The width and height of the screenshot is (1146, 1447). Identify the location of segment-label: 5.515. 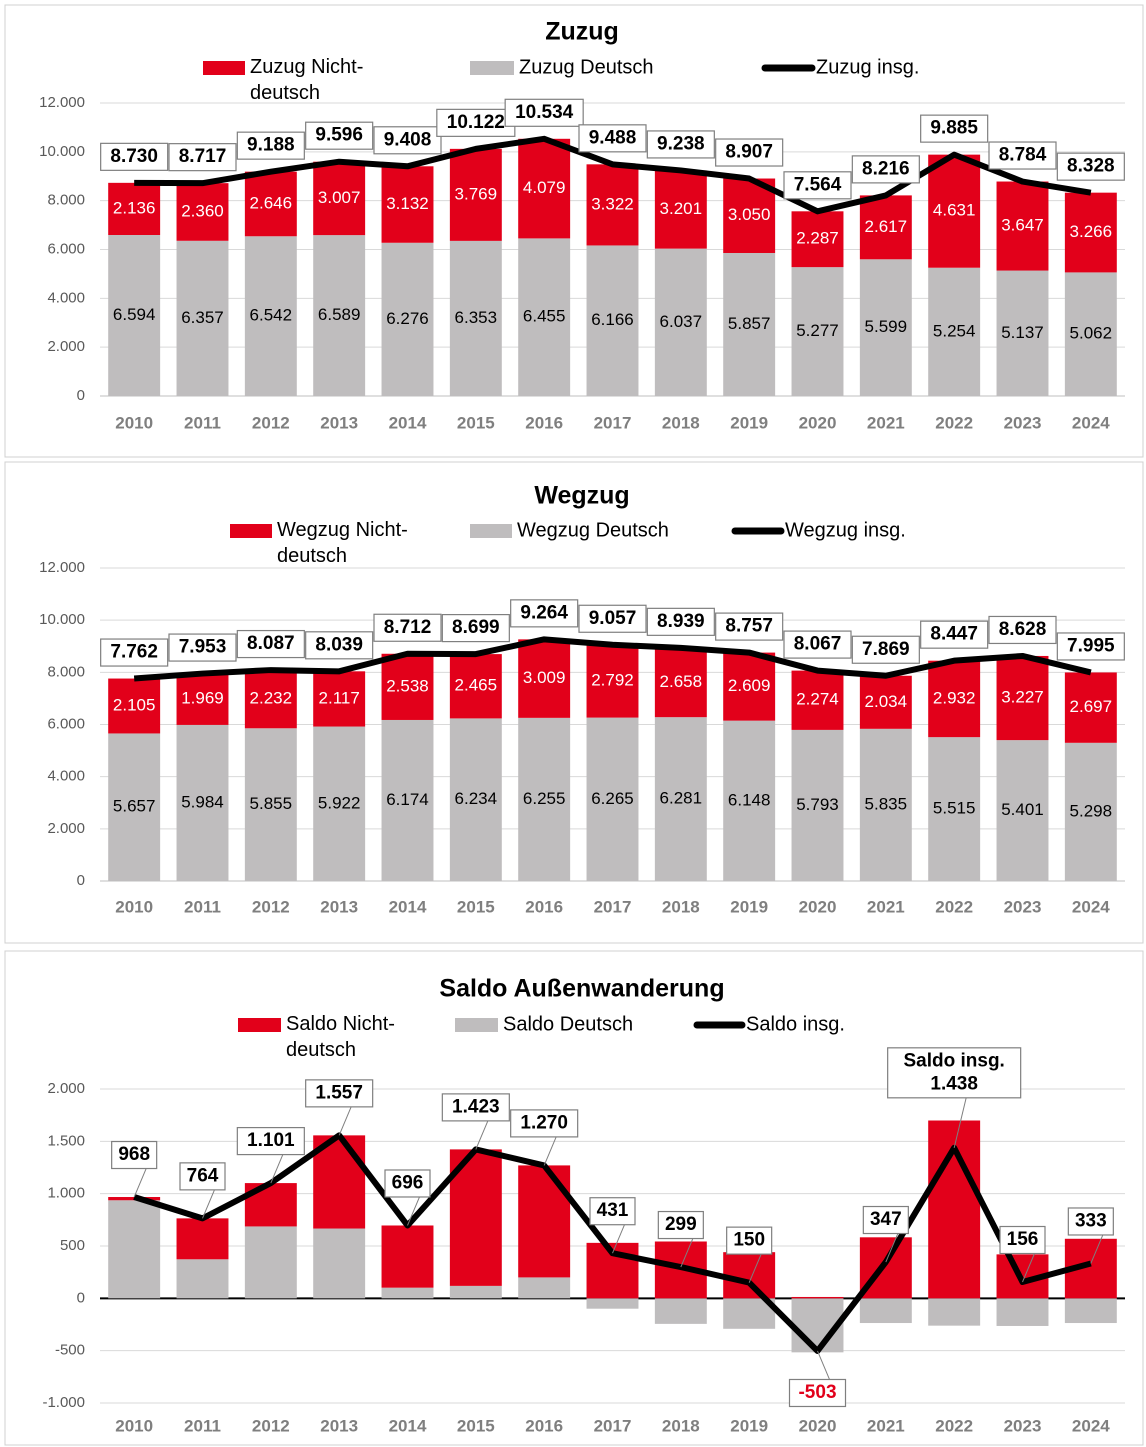
(954, 808).